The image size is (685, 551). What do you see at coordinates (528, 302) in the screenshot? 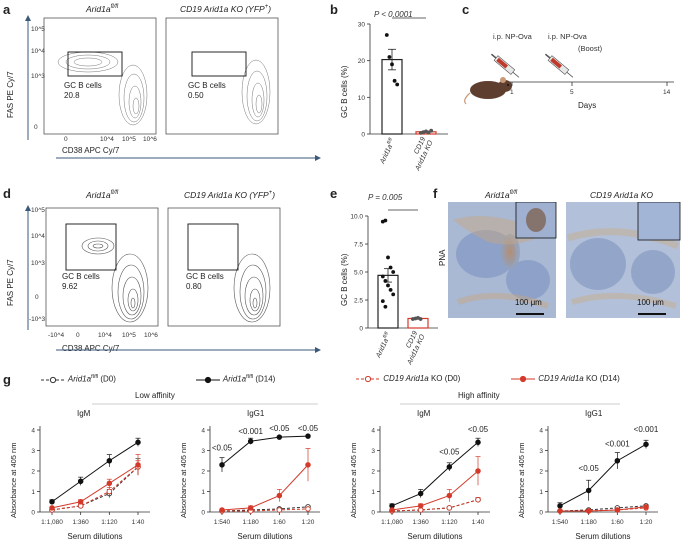
I see `scalebar-label-1: 100 μm` at bounding box center [528, 302].